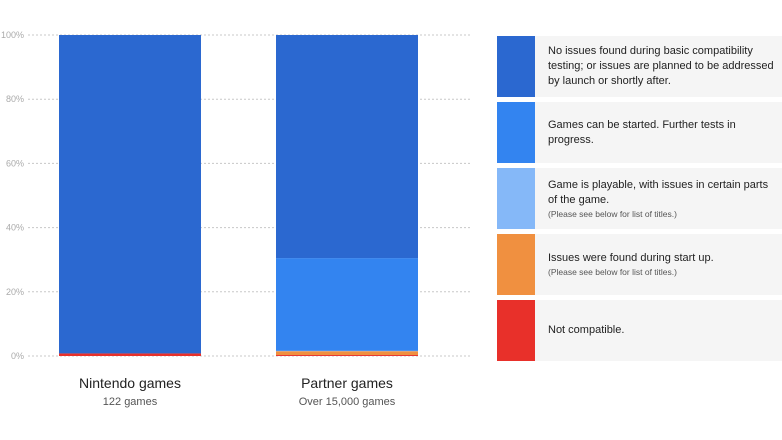  What do you see at coordinates (12, 195) in the screenshot?
I see `y-axis: 0% 20% 40% 60% 80% 100%` at bounding box center [12, 195].